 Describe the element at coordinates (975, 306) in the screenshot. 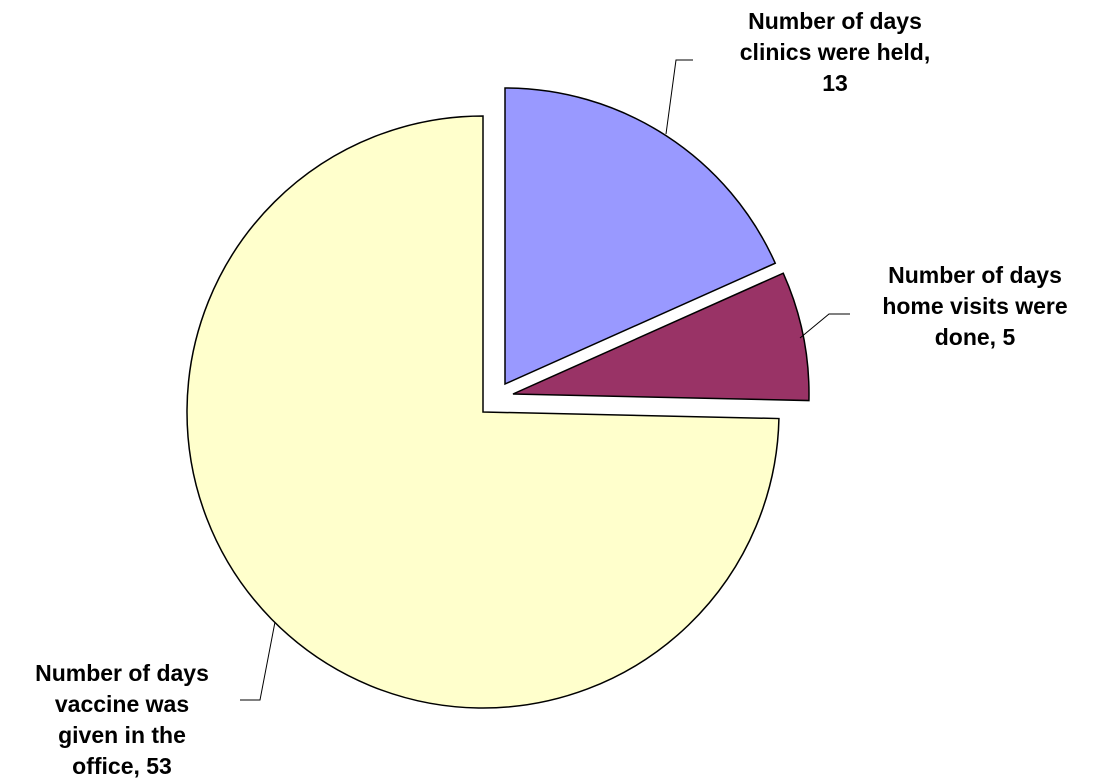

I see `data-label-home-visits: Number of days home visits were done, 5` at that location.